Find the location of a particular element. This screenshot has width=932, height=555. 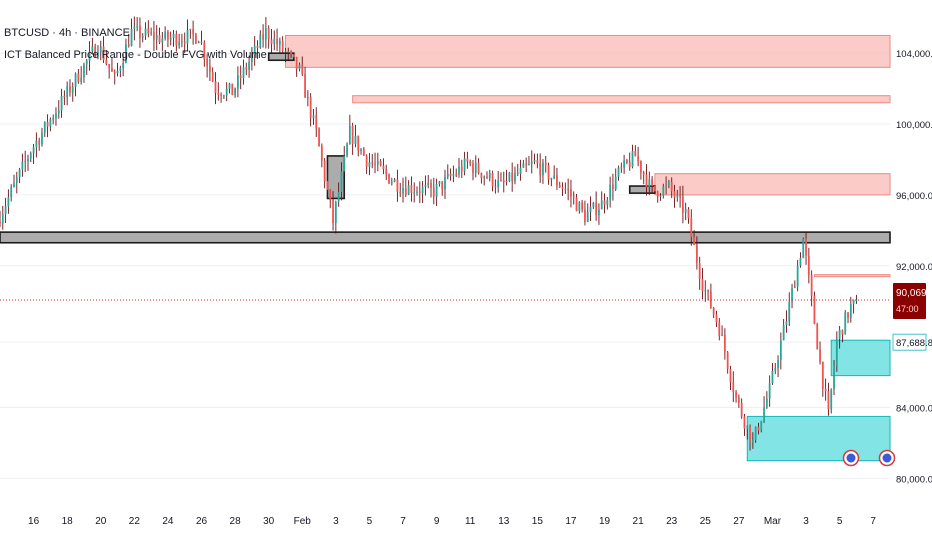

time-tick-label: Mar is located at coordinates (773, 521).